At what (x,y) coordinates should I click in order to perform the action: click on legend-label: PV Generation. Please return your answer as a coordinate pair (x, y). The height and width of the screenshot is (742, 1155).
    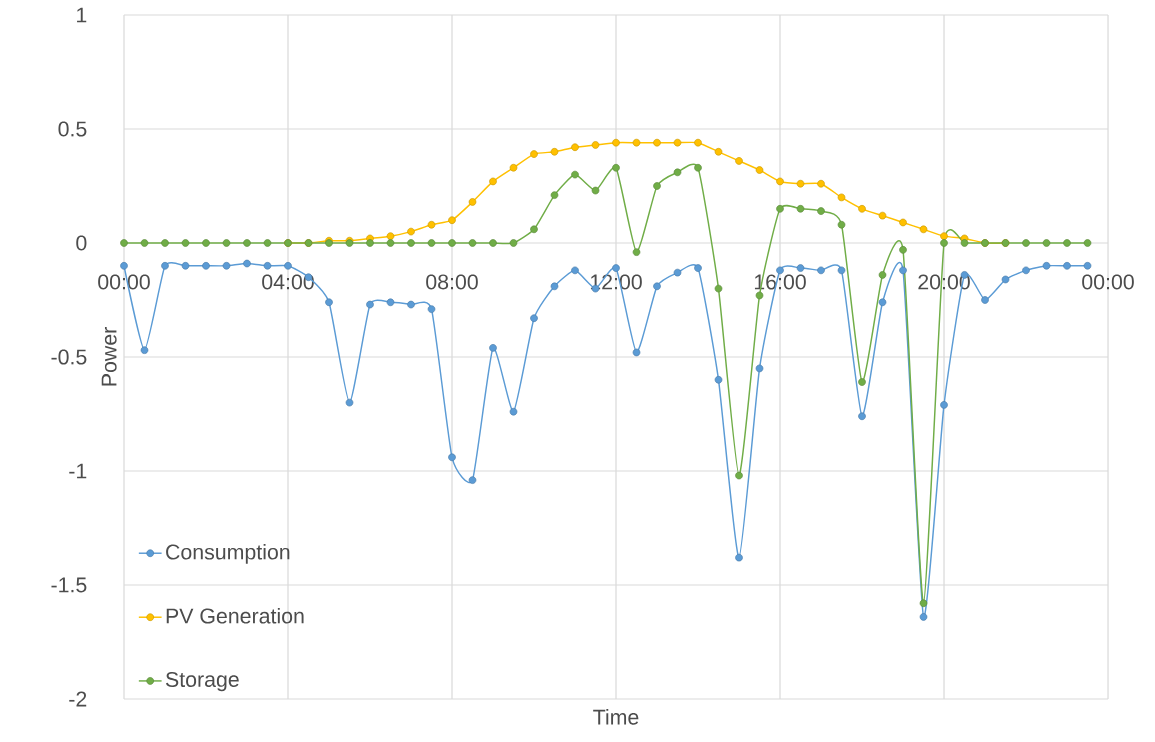
    Looking at the image, I should click on (235, 615).